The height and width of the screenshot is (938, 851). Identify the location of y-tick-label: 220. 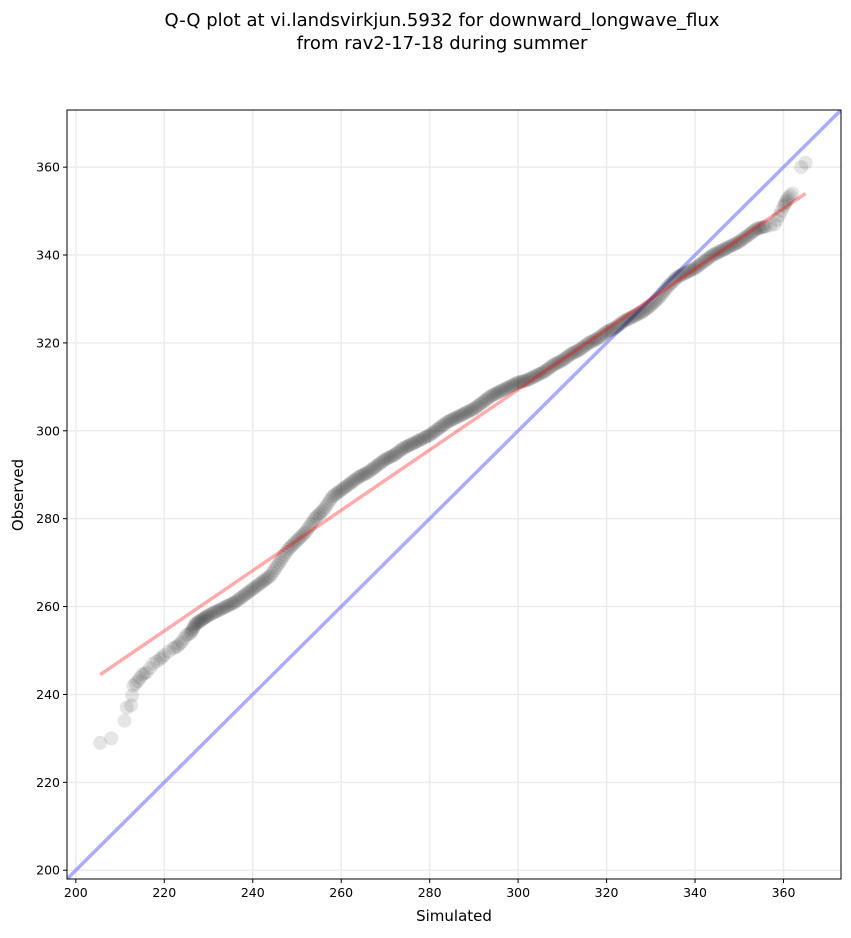
(48, 782).